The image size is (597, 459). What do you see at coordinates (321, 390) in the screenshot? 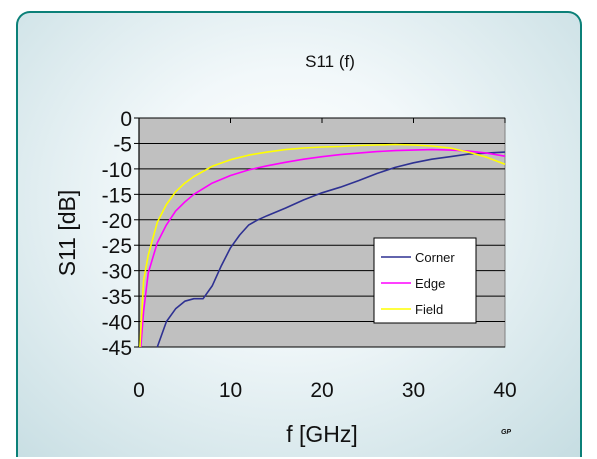
I see `x-tick-label: 20` at bounding box center [321, 390].